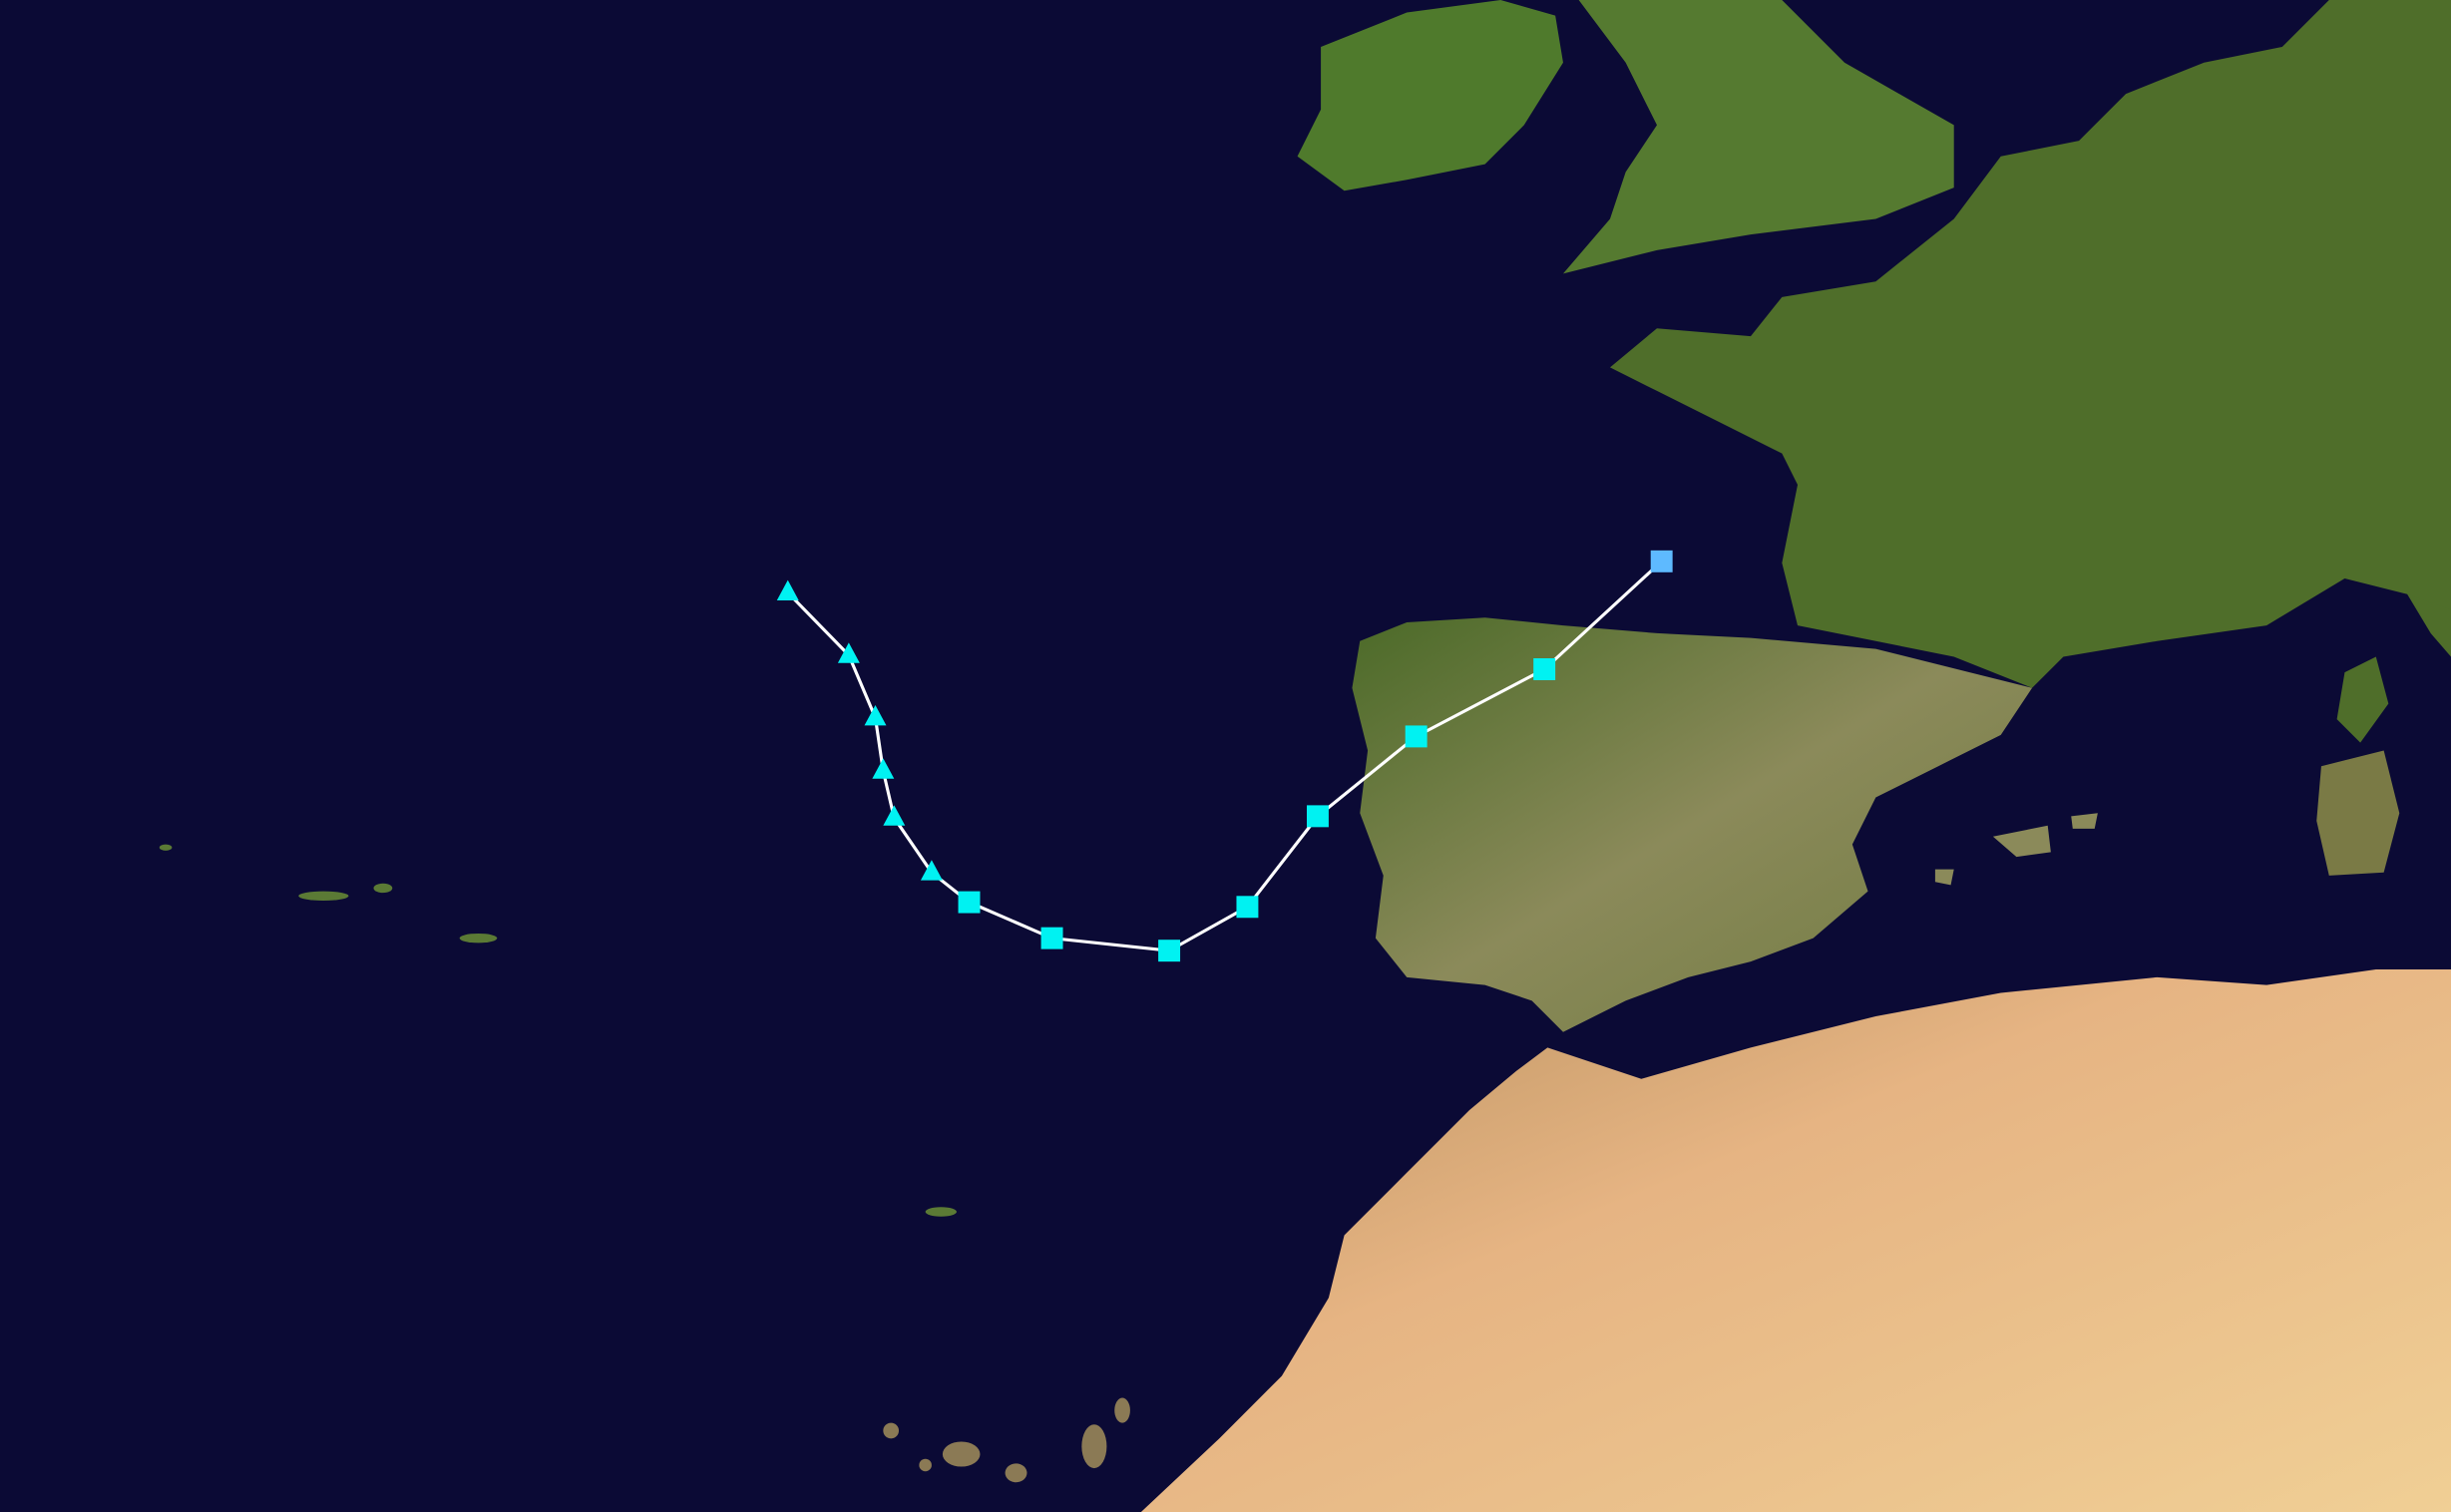  What do you see at coordinates (2016, 849) in the screenshot?
I see `balearic-islands` at bounding box center [2016, 849].